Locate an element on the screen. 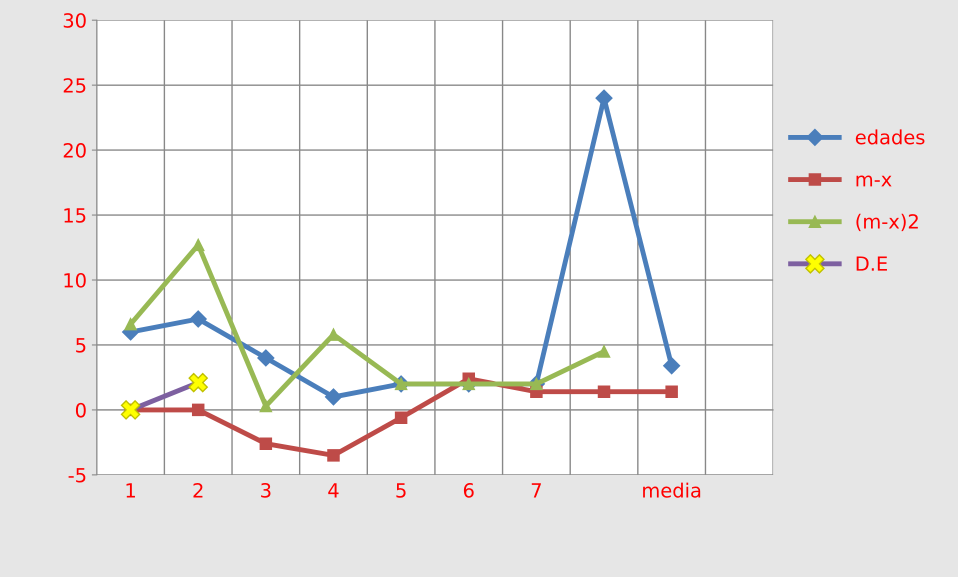 This screenshot has height=577, width=958. y-tick-label: -5 is located at coordinates (77, 475).